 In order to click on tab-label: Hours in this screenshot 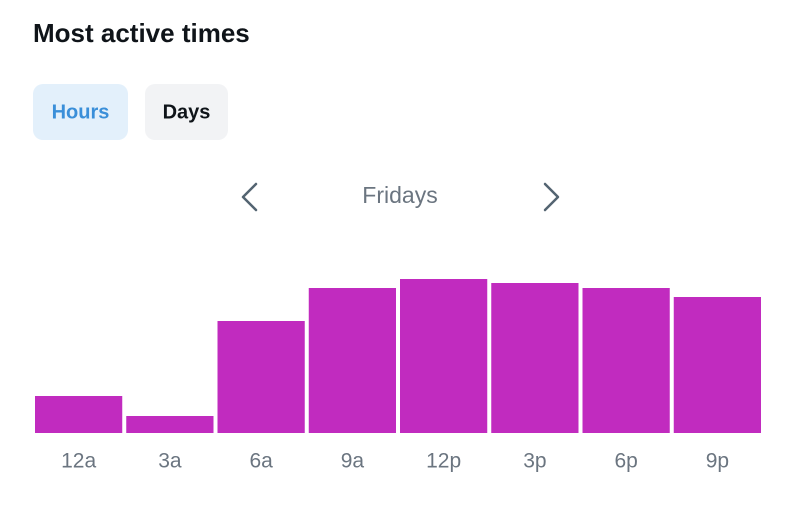, I will do `click(81, 112)`.